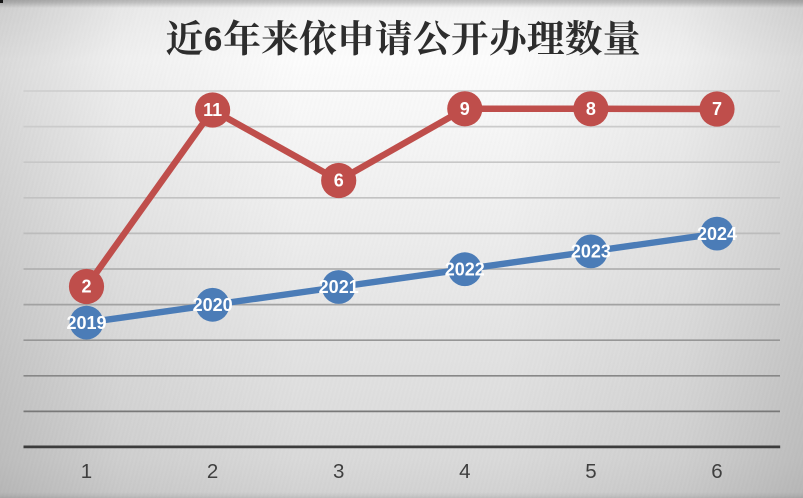 The height and width of the screenshot is (498, 803). I want to click on svg-text: 2020, so click(213, 305).